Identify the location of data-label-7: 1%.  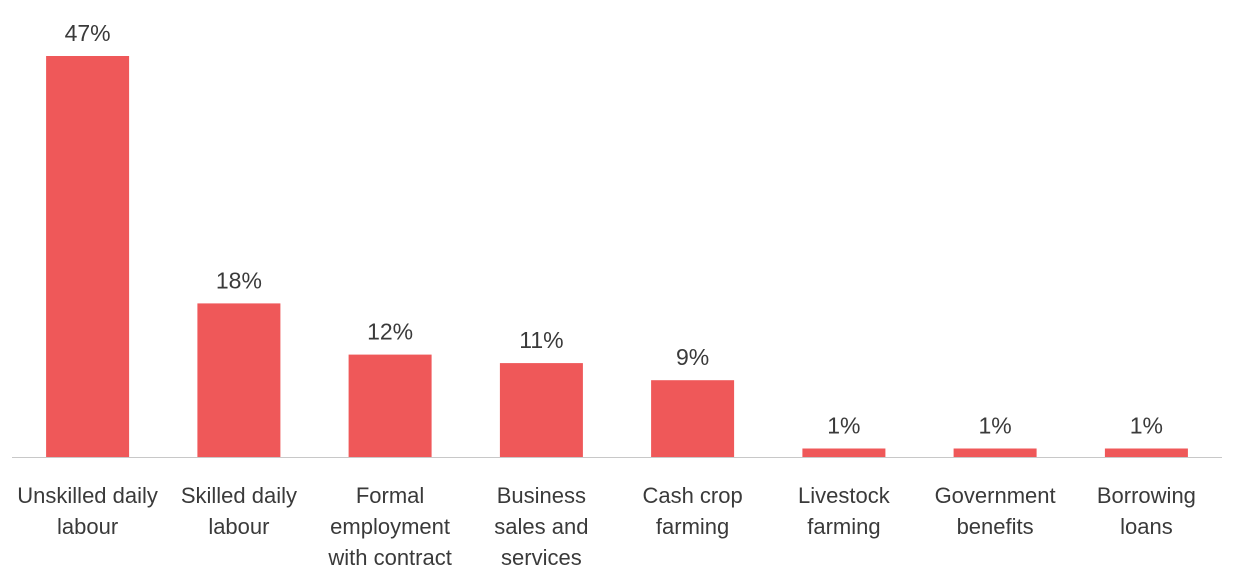
(1146, 426).